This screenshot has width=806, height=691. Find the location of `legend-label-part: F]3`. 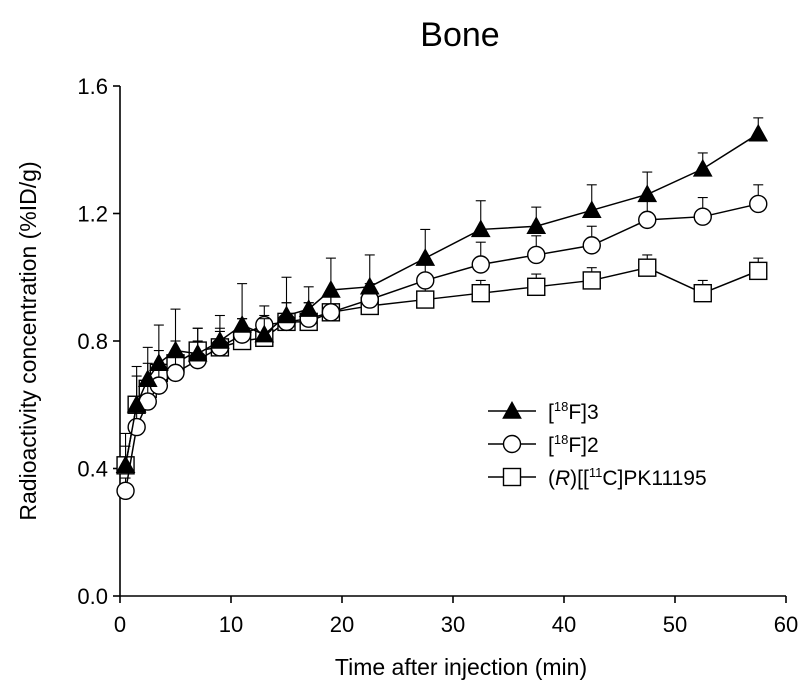

legend-label-part: F]3 is located at coordinates (583, 412).